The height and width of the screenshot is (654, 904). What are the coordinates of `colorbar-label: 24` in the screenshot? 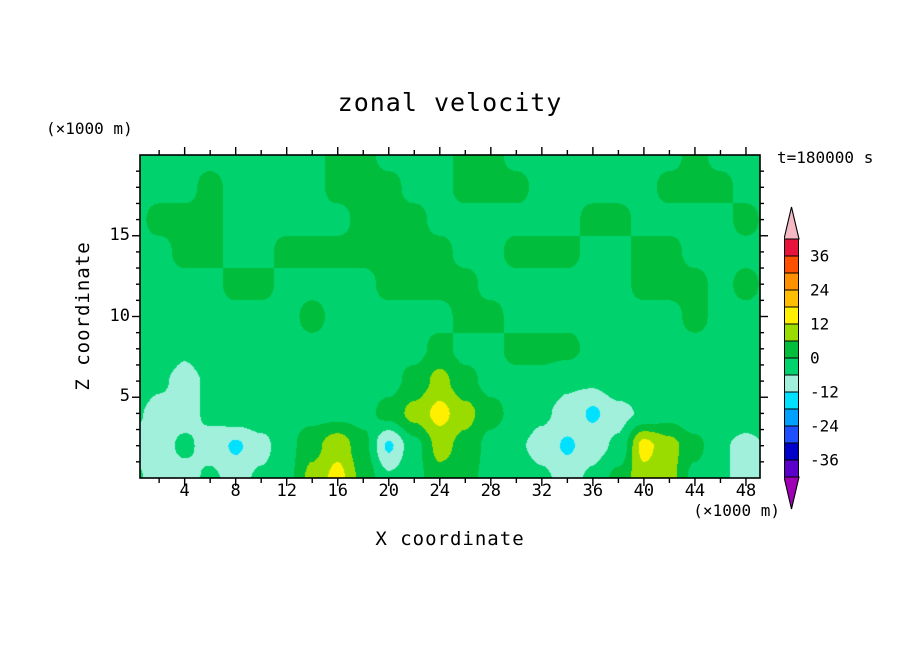 It's located at (819, 290).